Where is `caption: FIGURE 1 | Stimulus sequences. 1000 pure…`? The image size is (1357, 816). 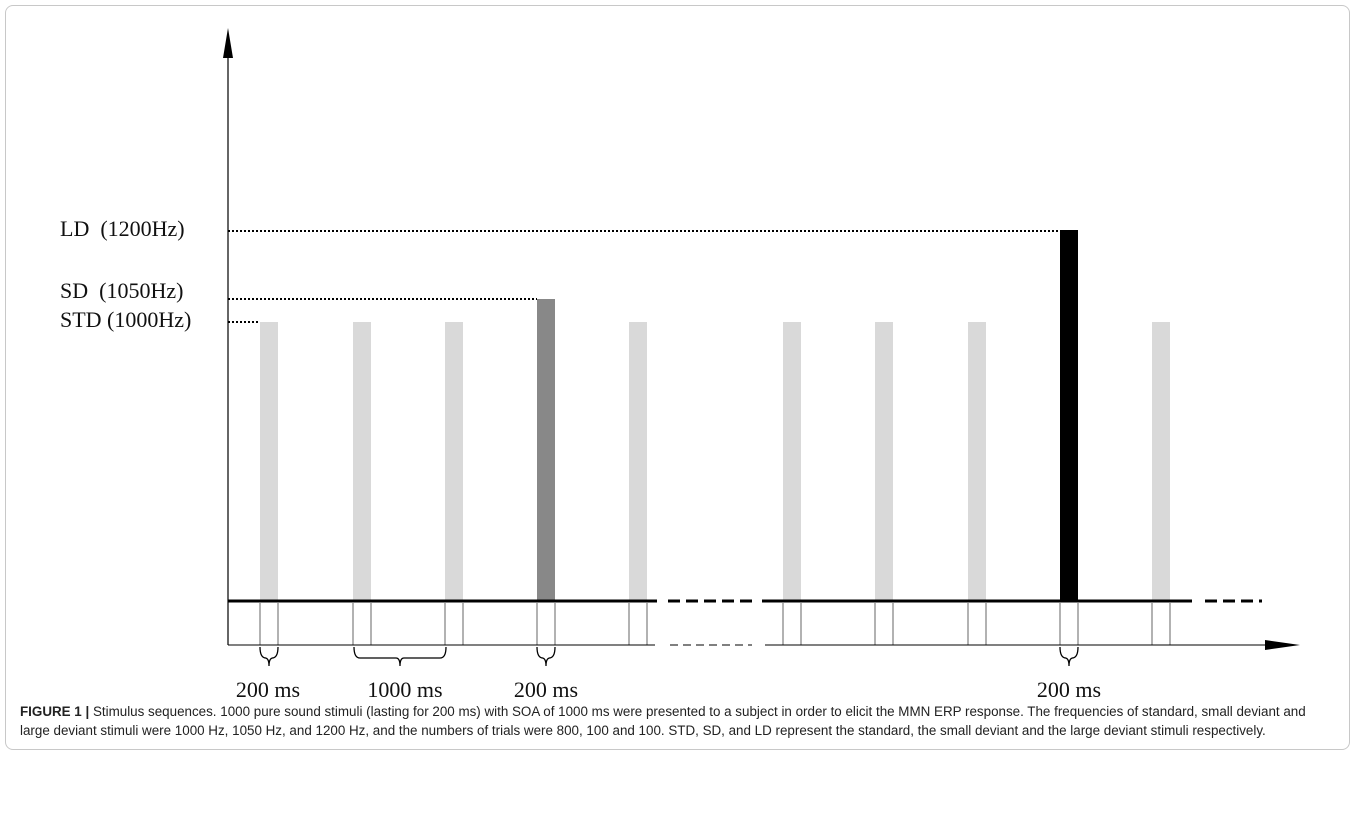 caption: FIGURE 1 | Stimulus sequences. 1000 pure… is located at coordinates (679, 721).